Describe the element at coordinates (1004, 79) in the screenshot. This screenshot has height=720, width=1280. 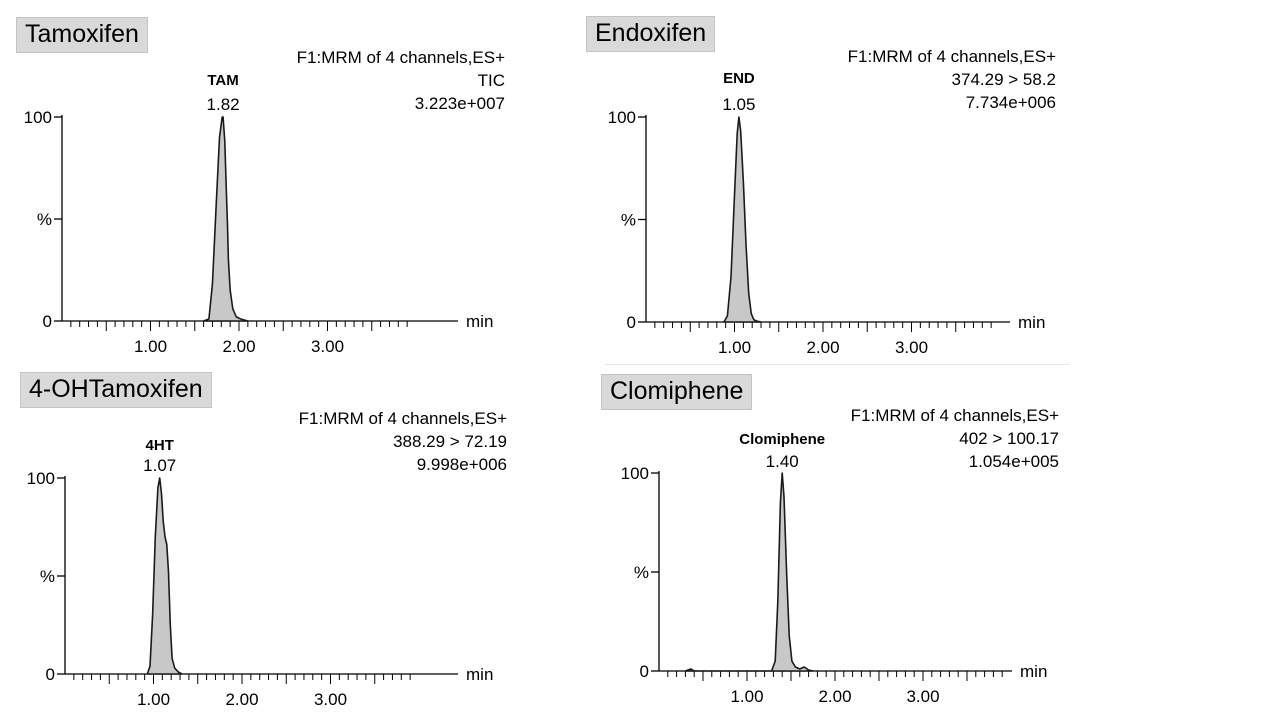
I see `chart-header-line: 374.29 > 58.2` at that location.